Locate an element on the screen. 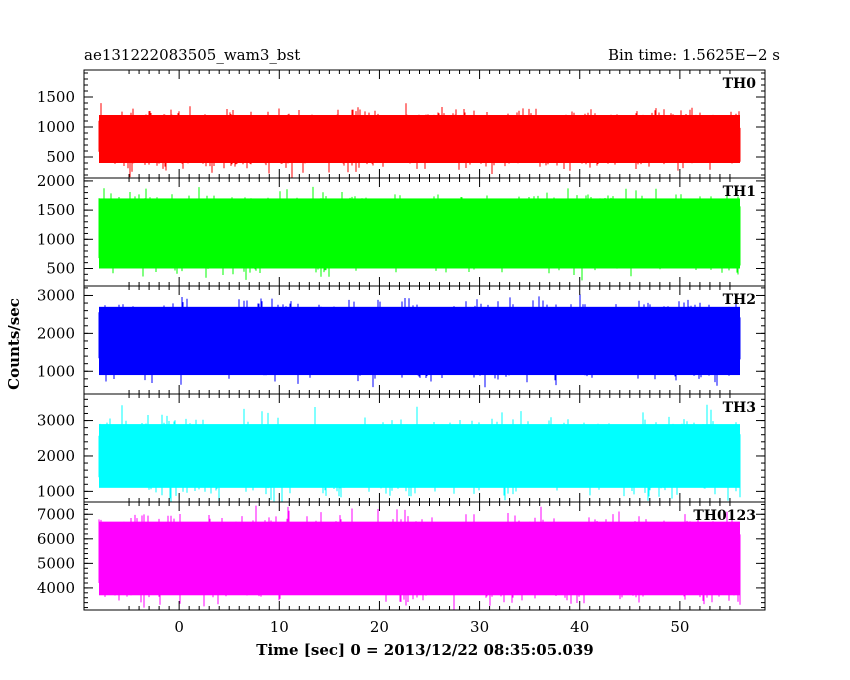  y-tick-label: 7000 is located at coordinates (56, 514).